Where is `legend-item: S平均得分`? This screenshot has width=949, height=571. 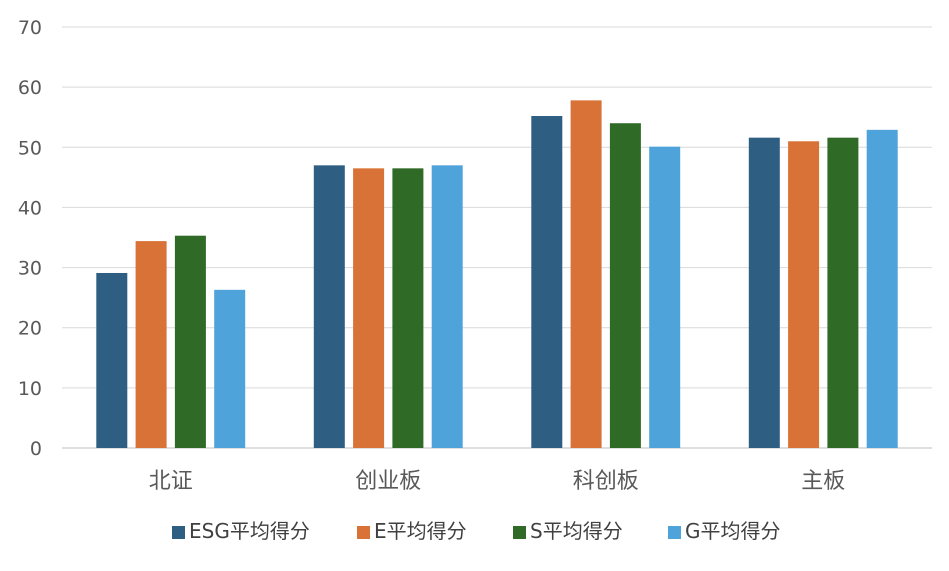
legend-item: S平均得分 is located at coordinates (568, 531).